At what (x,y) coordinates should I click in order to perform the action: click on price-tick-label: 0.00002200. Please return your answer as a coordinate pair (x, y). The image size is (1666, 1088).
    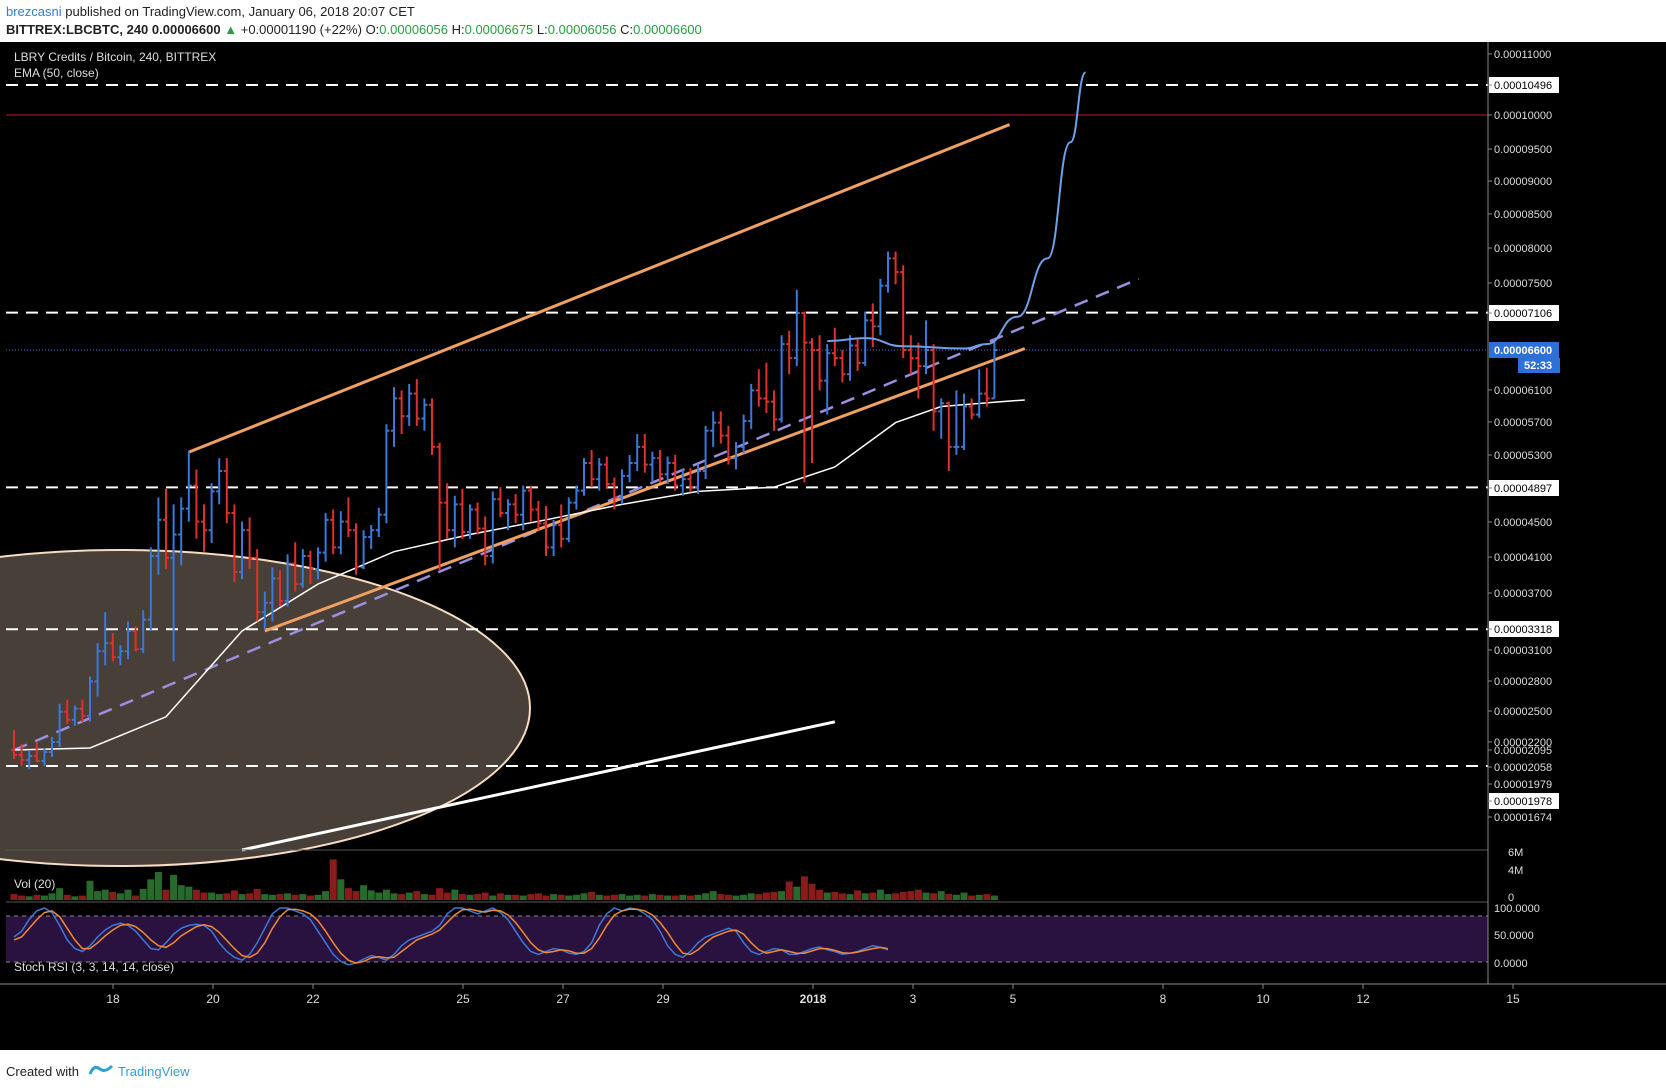
    Looking at the image, I should click on (1523, 743).